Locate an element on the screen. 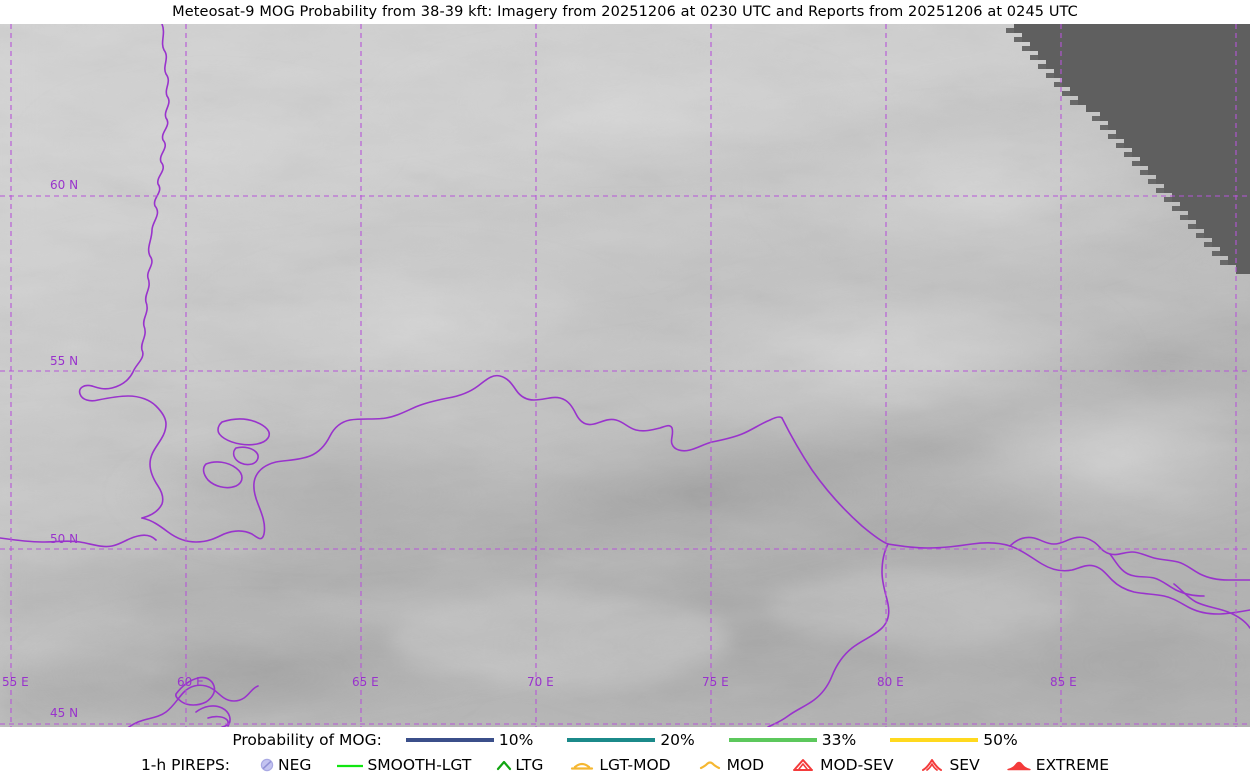 This screenshot has width=1250, height=782. sev-double-chevron-icon is located at coordinates (932, 765).